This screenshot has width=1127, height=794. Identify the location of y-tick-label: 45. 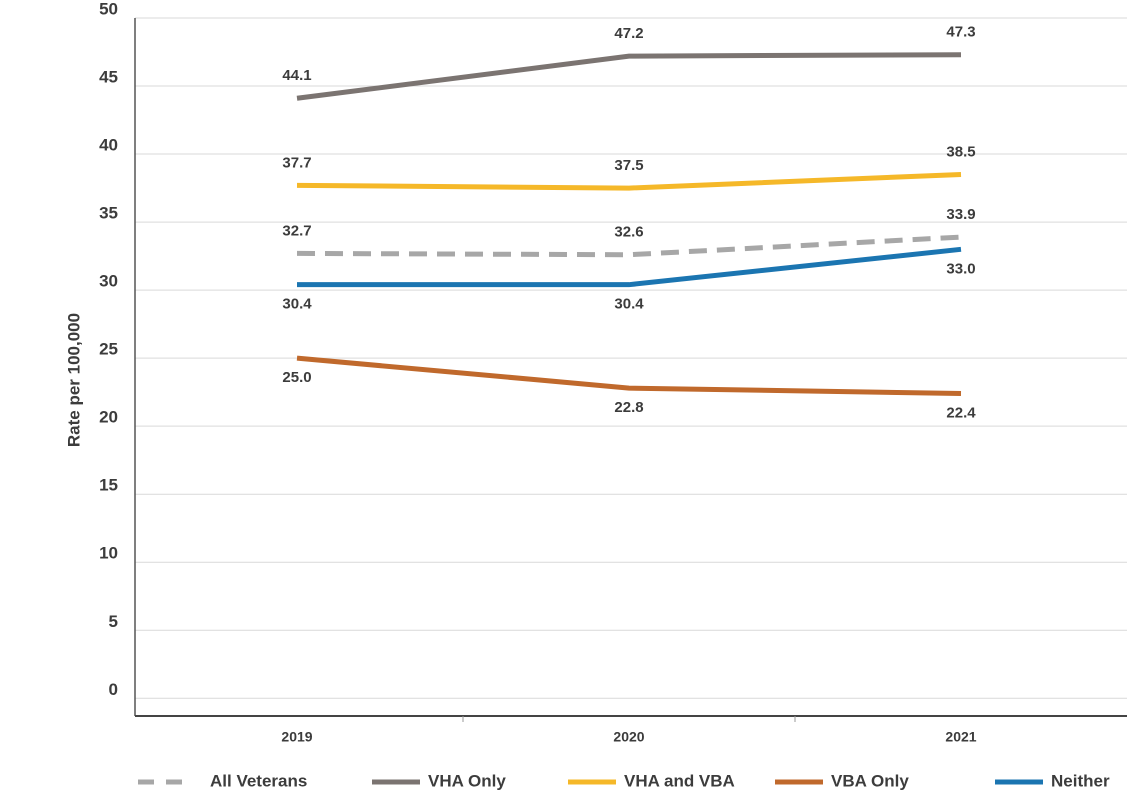
(108, 77).